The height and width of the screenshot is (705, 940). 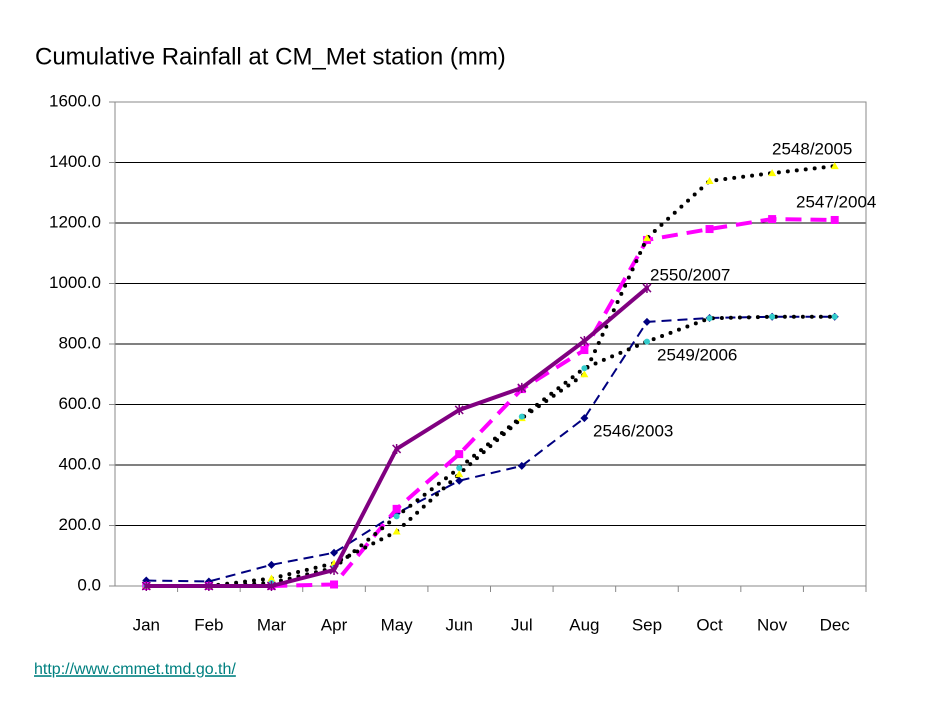 What do you see at coordinates (397, 624) in the screenshot?
I see `x-tick-label: May` at bounding box center [397, 624].